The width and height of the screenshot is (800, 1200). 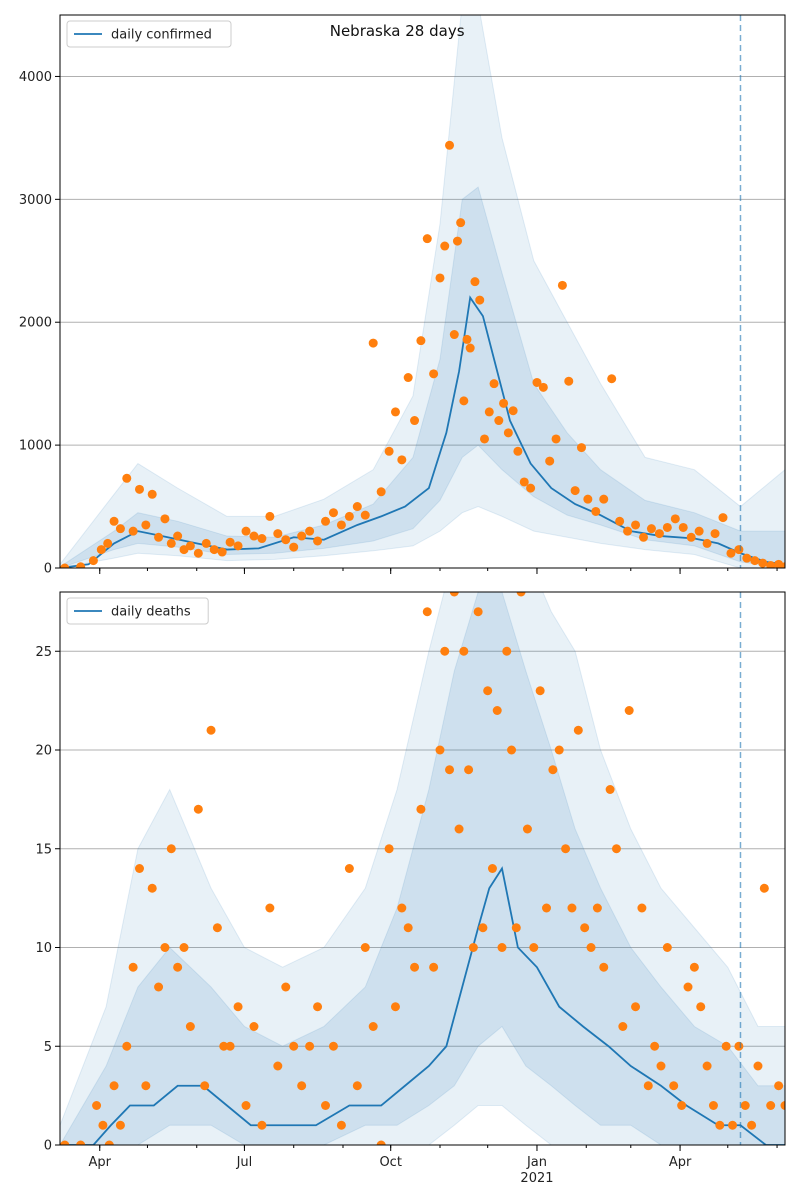 I want to click on y-tick-label: 0, so click(x=48, y=569).